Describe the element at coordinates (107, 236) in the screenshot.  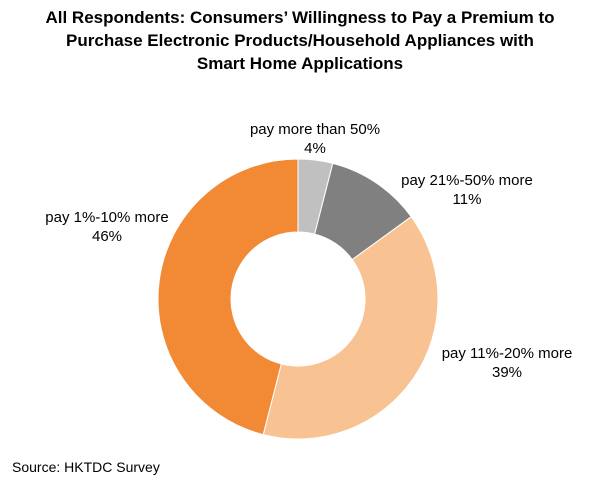
I see `slice-value-text: 46%` at that location.